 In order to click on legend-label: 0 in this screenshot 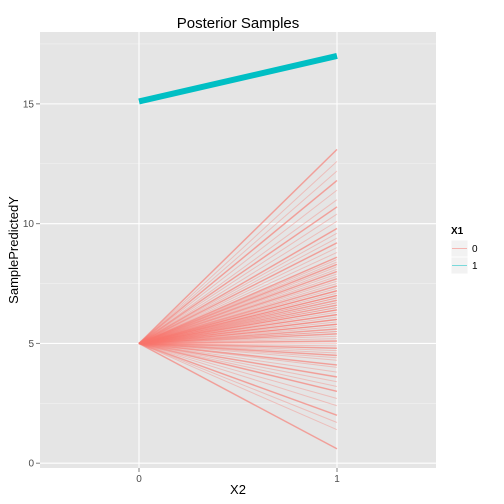, I will do `click(475, 249)`.